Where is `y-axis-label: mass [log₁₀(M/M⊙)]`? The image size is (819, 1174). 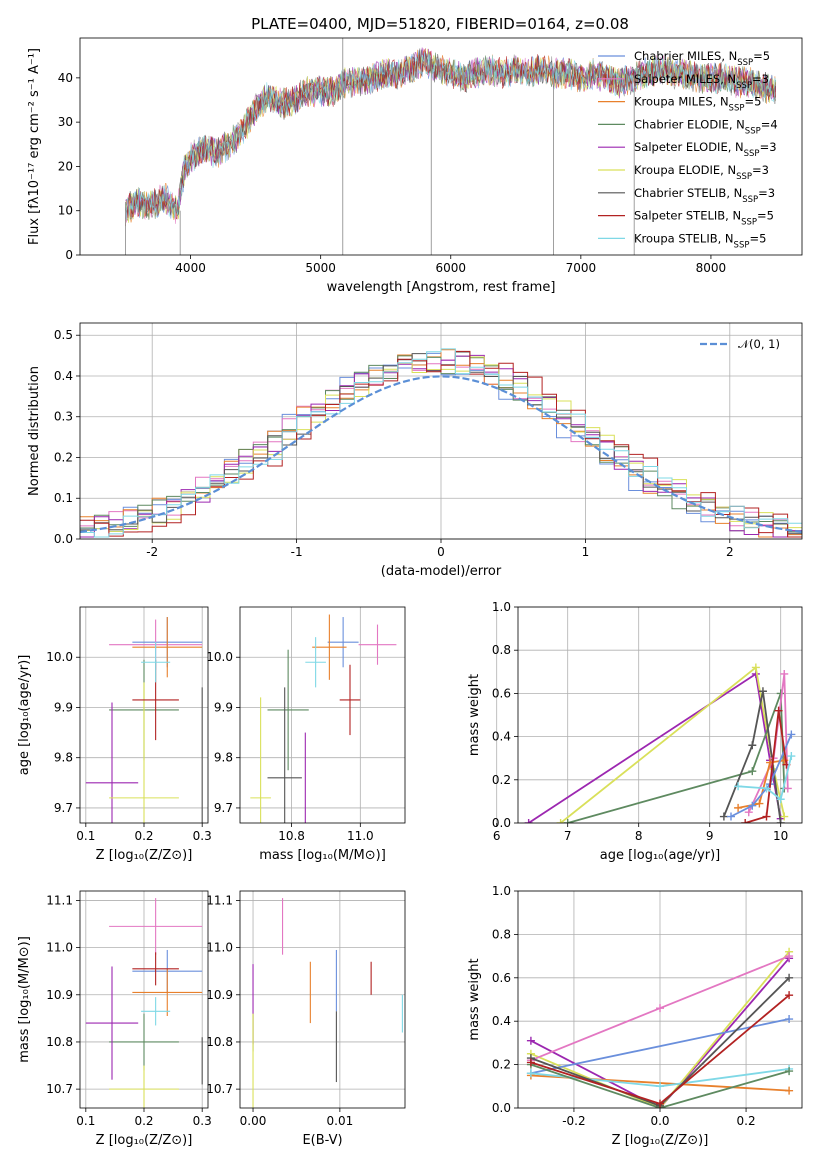
y-axis-label: mass [log₁₀(M/M⊙)] is located at coordinates (24, 999).